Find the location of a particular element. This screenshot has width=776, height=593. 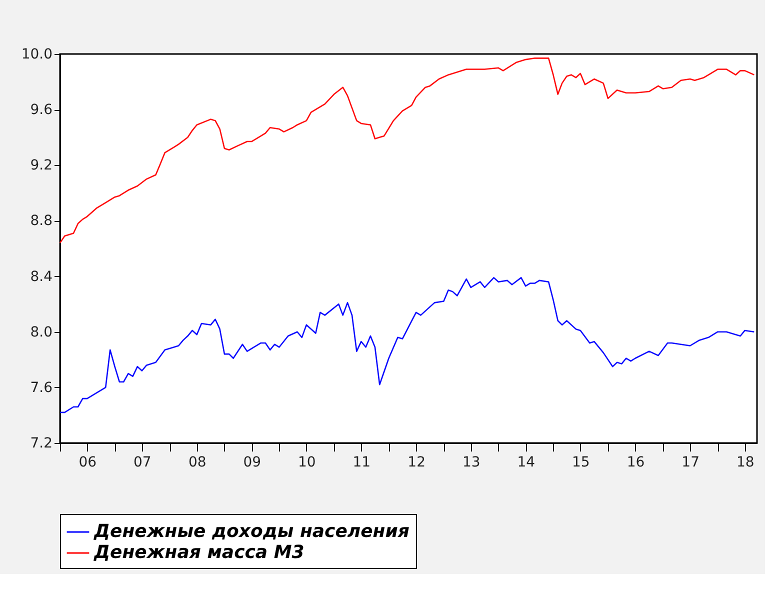

x-tick-label: 14 is located at coordinates (526, 462).